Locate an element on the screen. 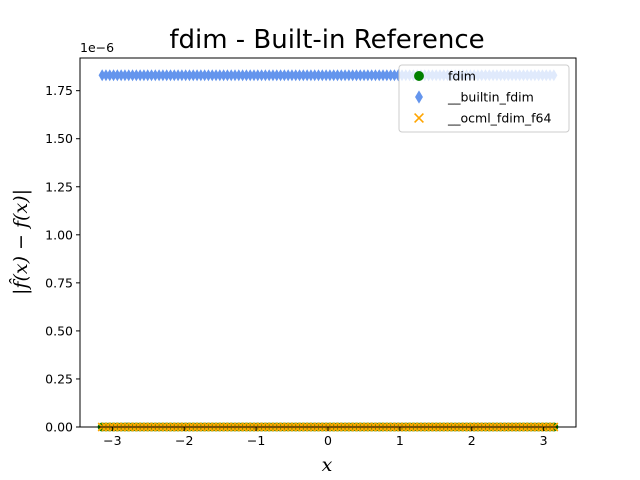  y-tick-label: 1.00 is located at coordinates (59, 234).